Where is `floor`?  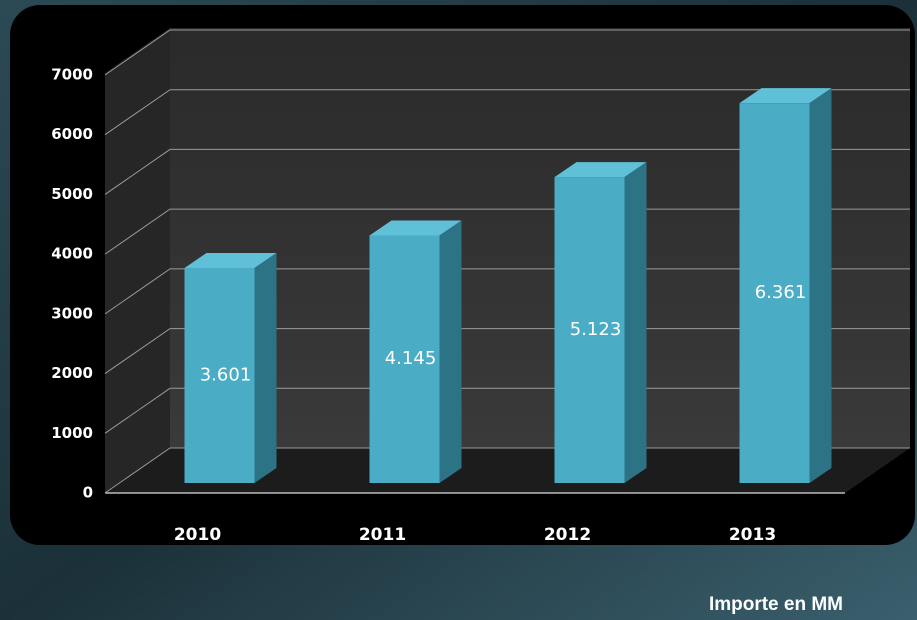 floor is located at coordinates (507, 470).